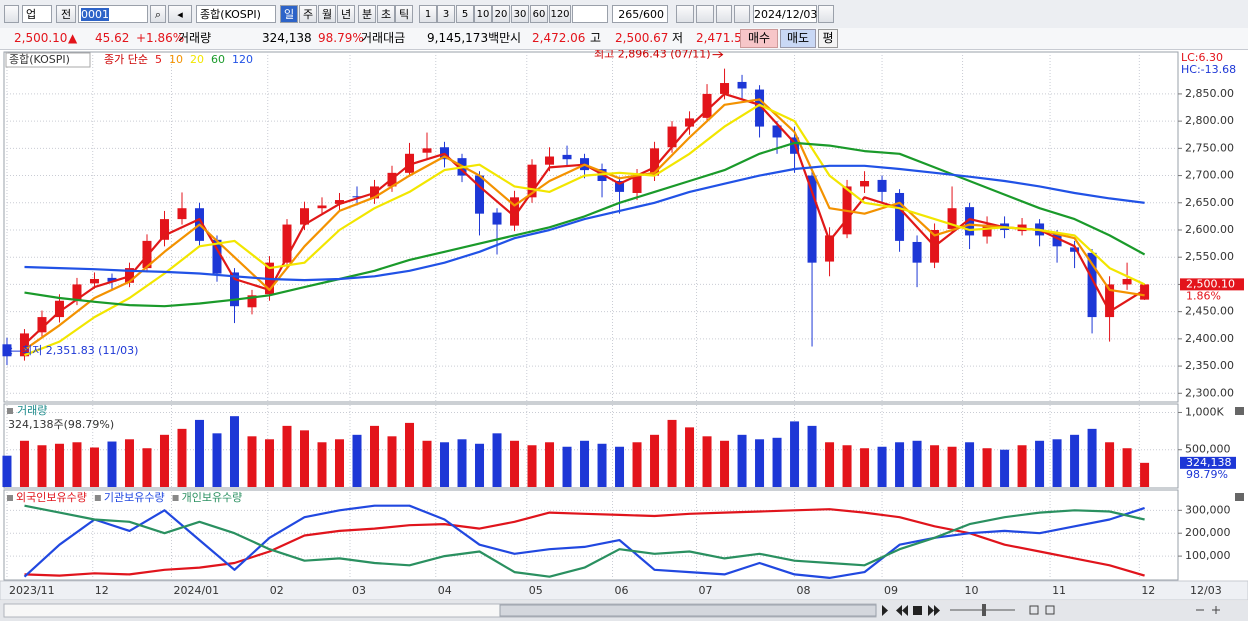 The width and height of the screenshot is (1248, 621). What do you see at coordinates (367, 14) in the screenshot?
I see `period-button: 분` at bounding box center [367, 14].